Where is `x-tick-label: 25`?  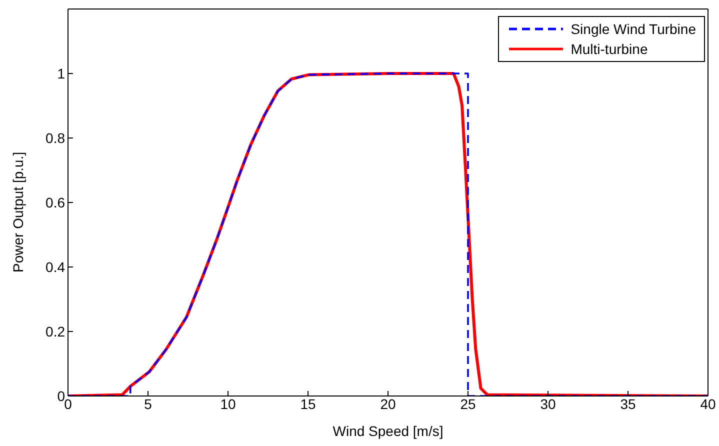
x-tick-label: 25 is located at coordinates (468, 404).